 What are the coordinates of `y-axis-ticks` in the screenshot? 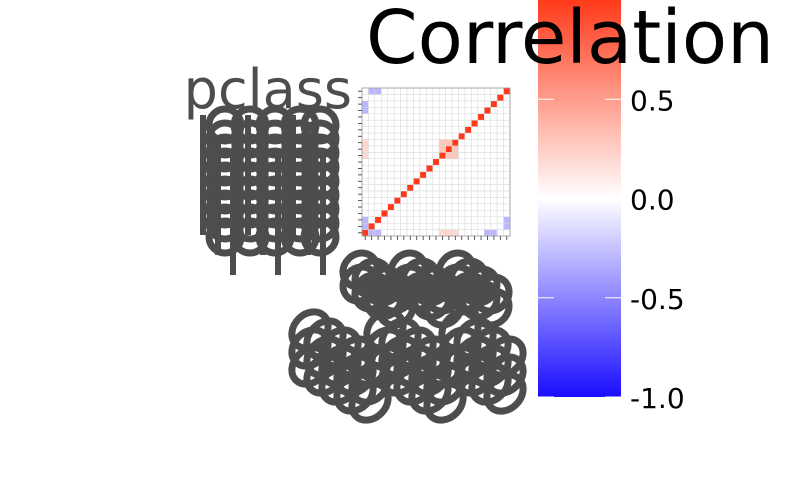 It's located at (360, 162).